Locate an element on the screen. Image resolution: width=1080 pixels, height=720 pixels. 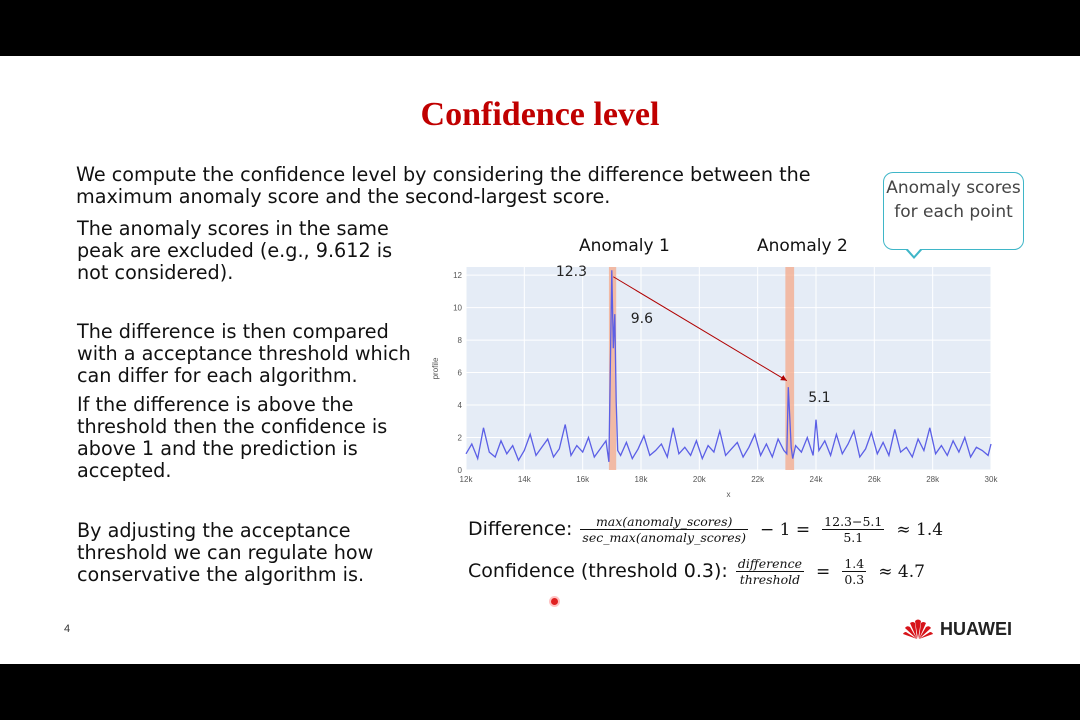
x-tick-label: 20k is located at coordinates (700, 479).